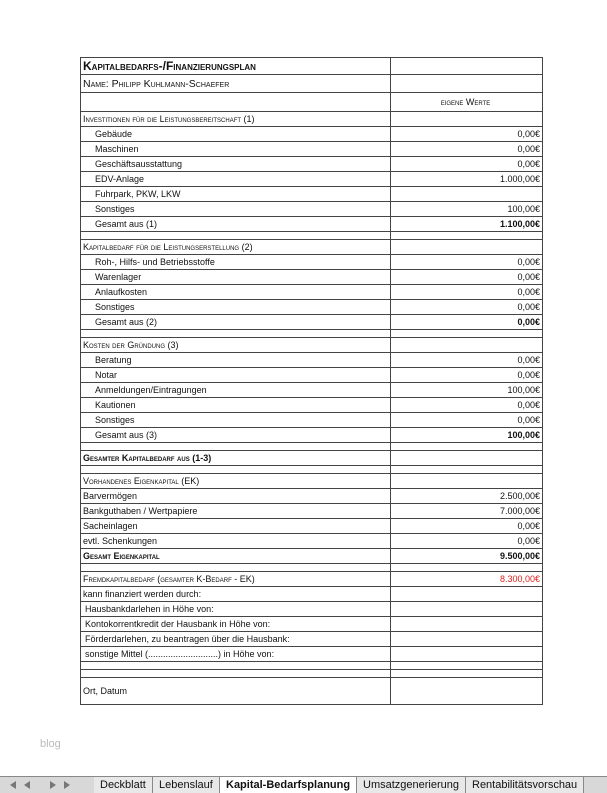 This screenshot has width=607, height=793. I want to click on row-label: Roh-, Hilfs- und Betriebsstoffe, so click(235, 262).